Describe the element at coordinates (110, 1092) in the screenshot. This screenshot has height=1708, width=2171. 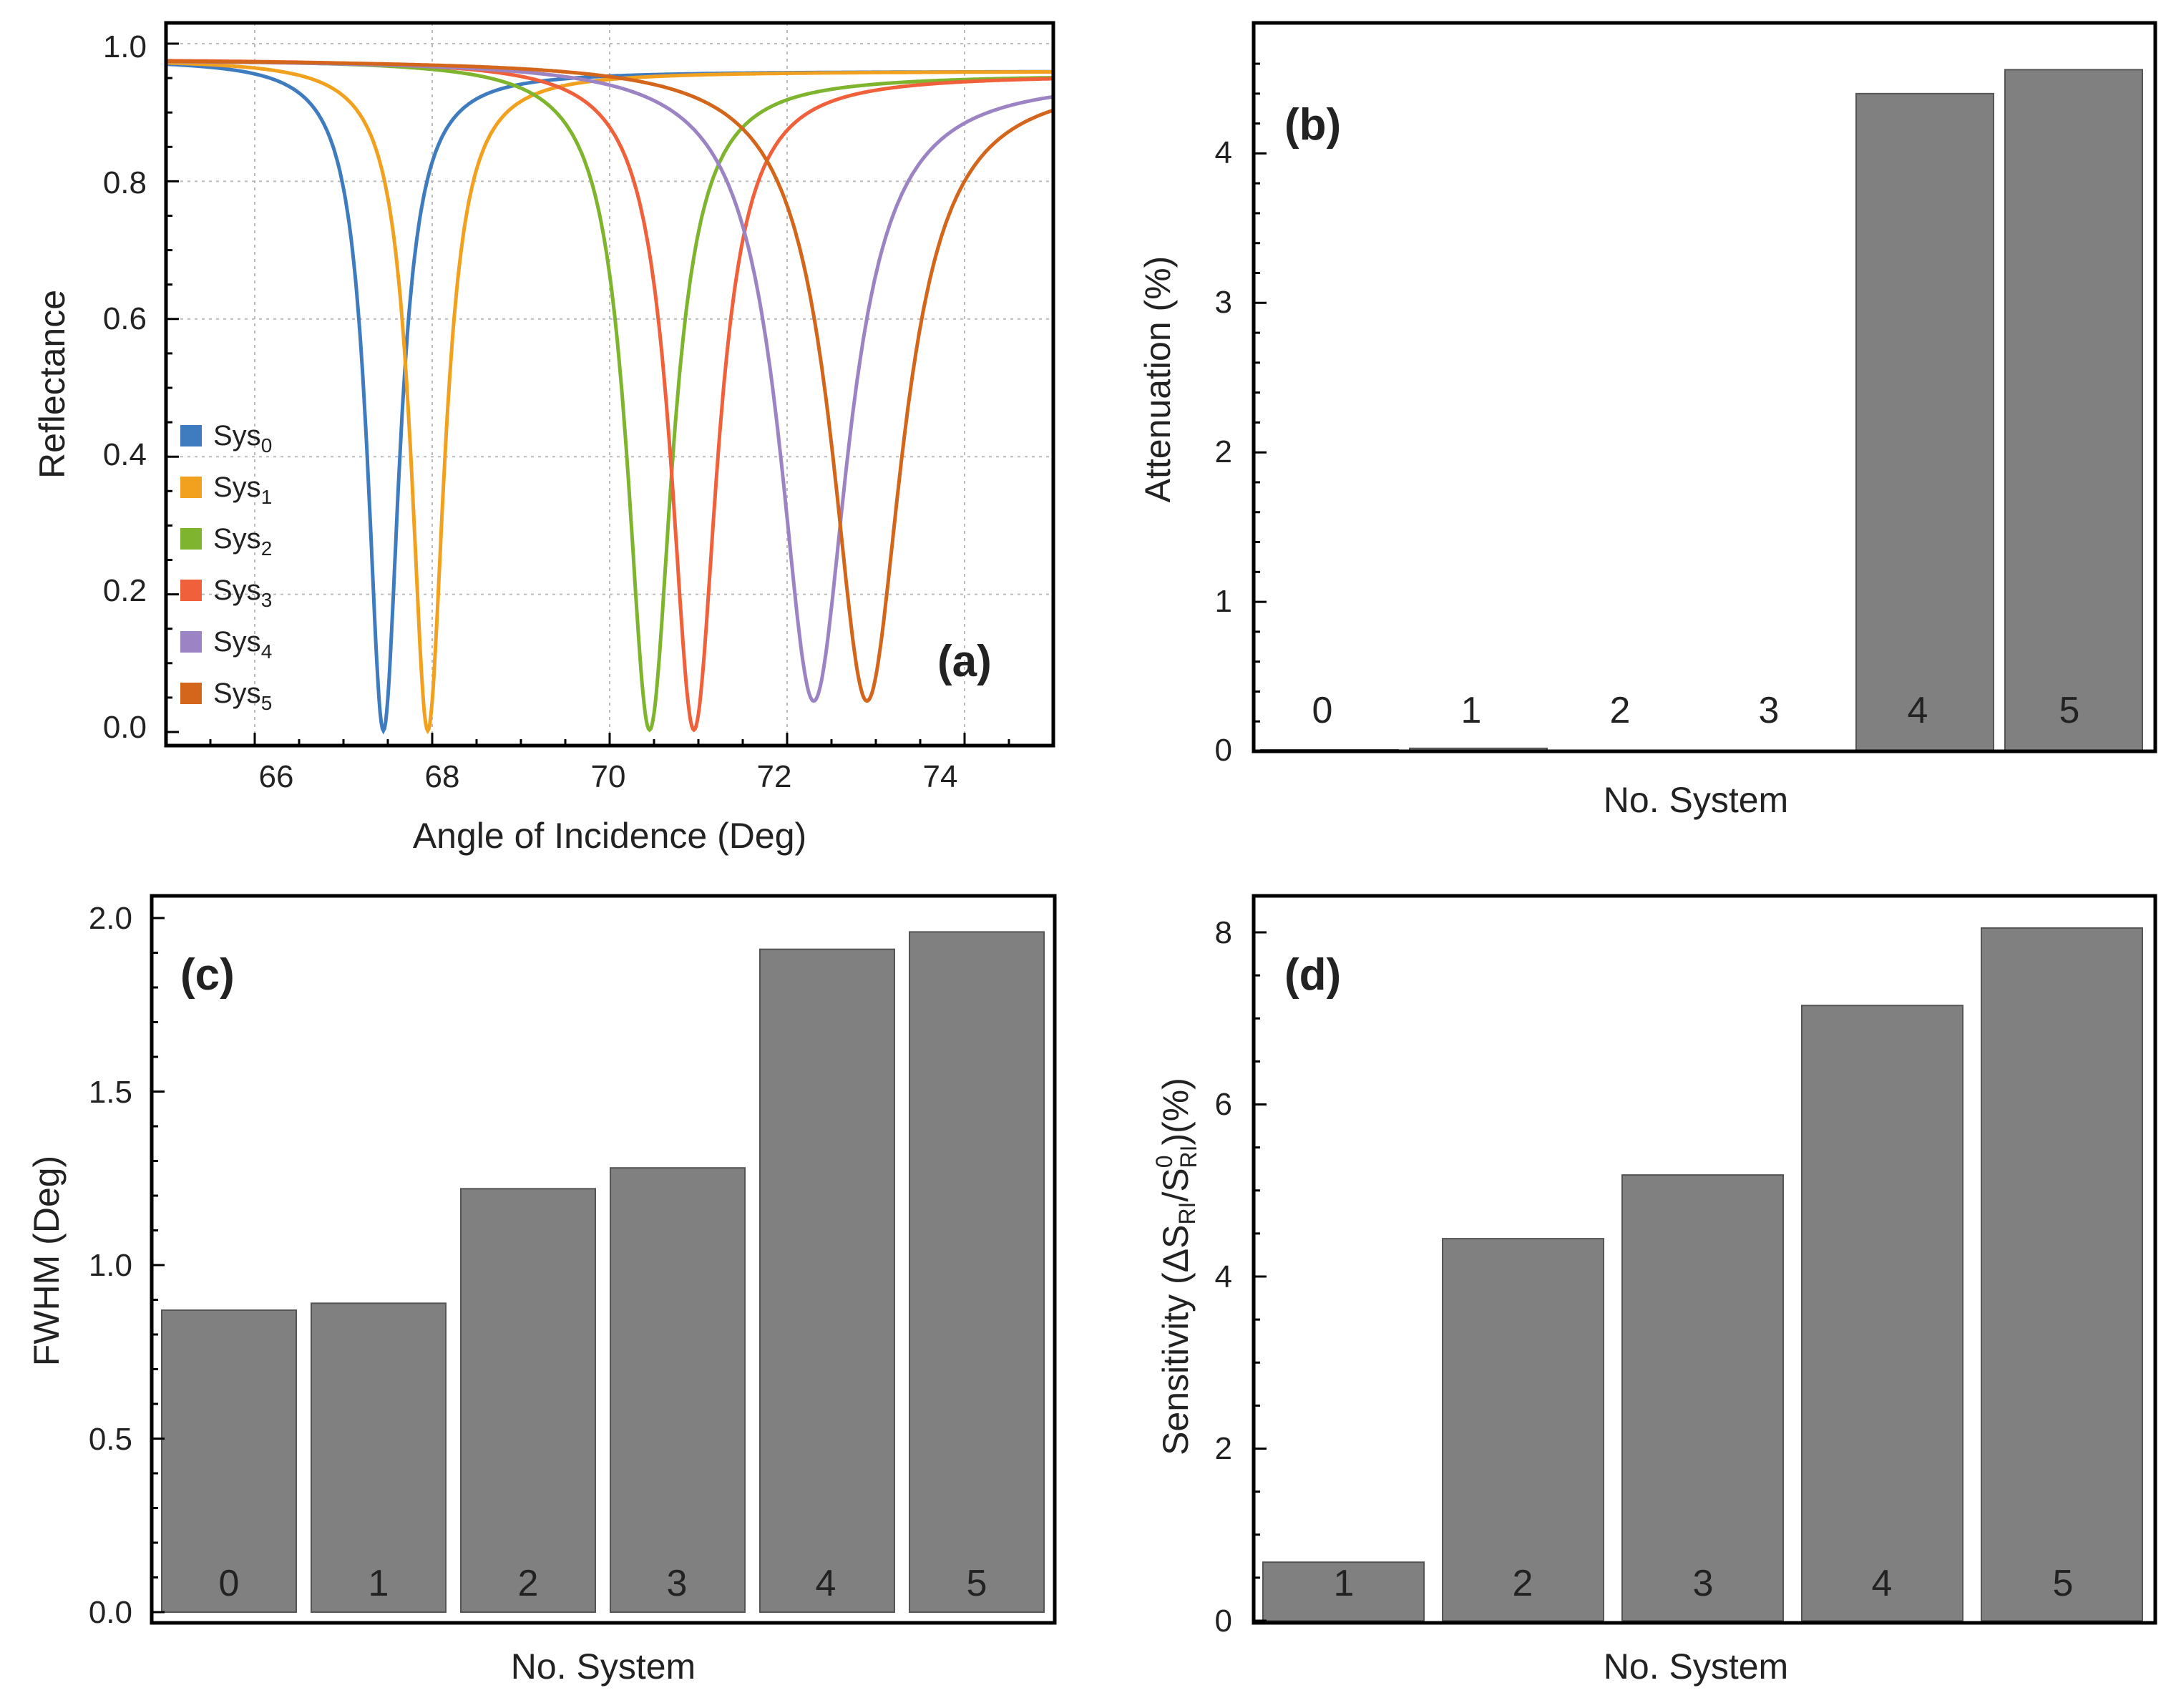
I see `y-tick-label: 1.5` at that location.